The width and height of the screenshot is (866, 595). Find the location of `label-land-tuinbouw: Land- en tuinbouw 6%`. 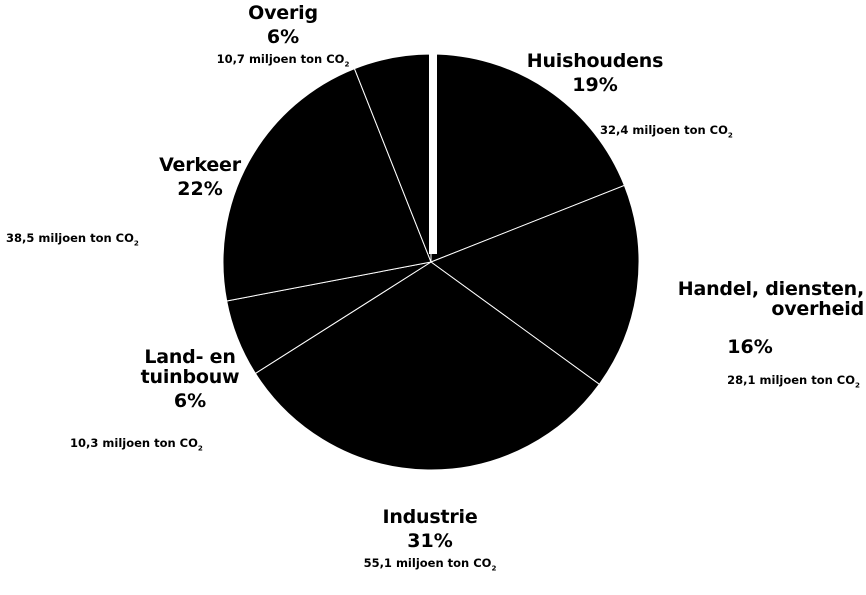

label-land-tuinbouw: Land- en tuinbouw 6% is located at coordinates (190, 379).